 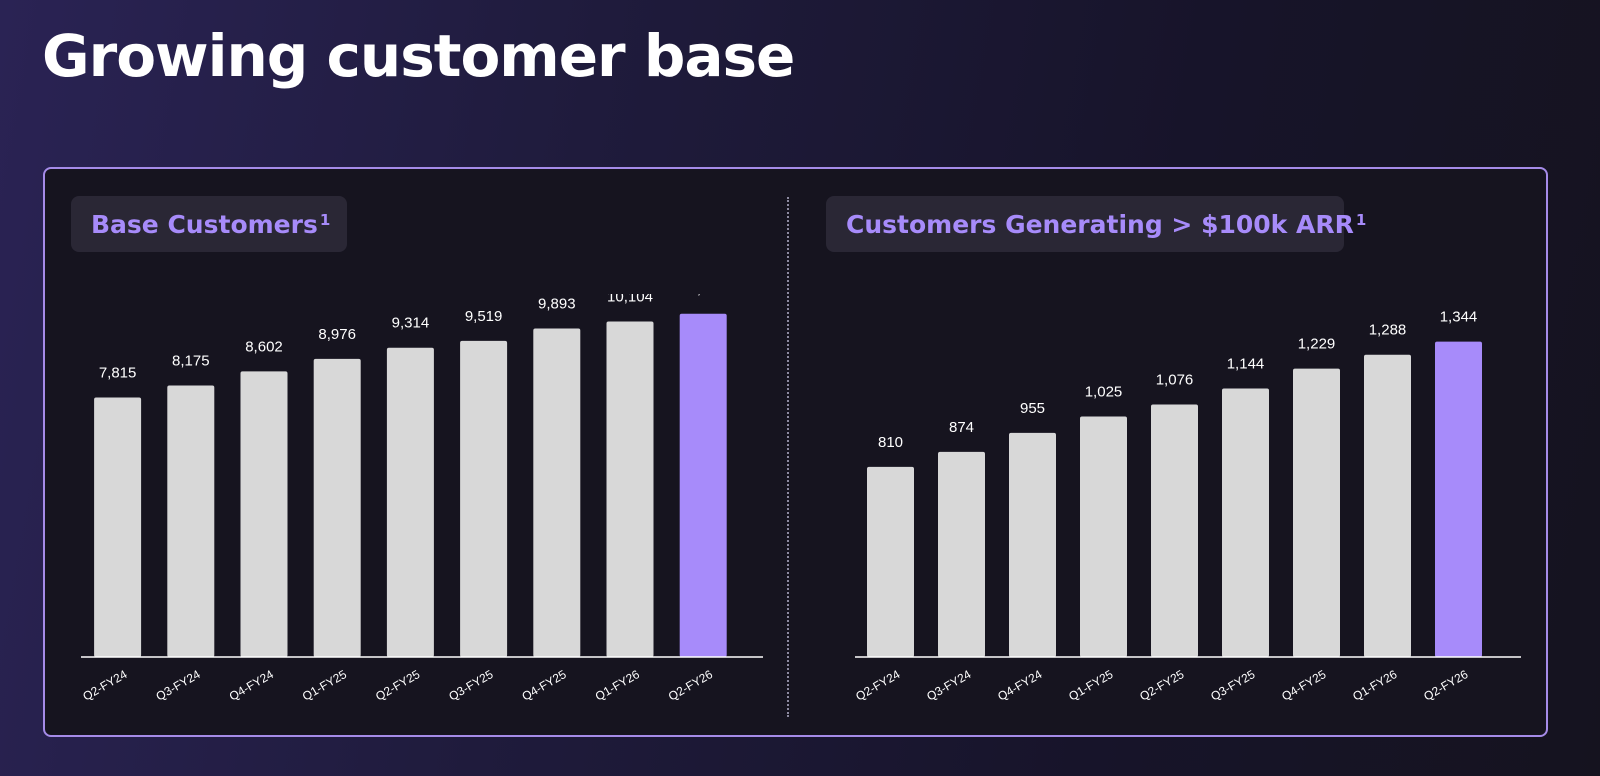 I want to click on data-label: 8,175, so click(x=191, y=361).